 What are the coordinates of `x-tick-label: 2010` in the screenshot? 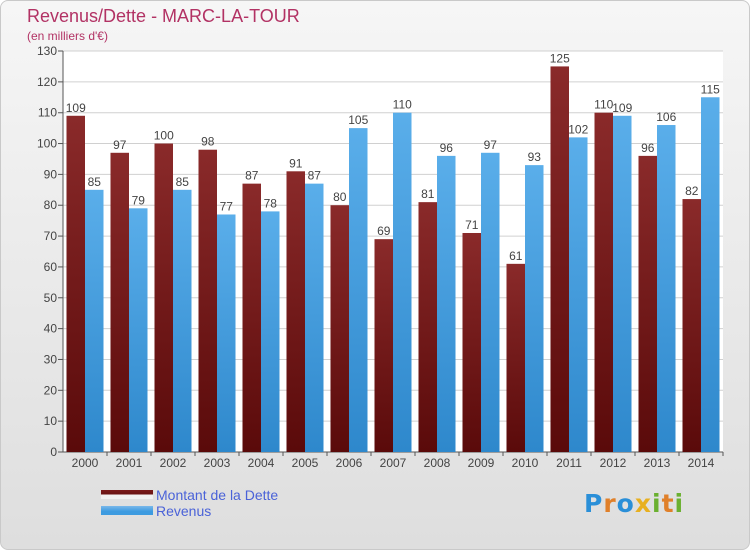 It's located at (525, 463).